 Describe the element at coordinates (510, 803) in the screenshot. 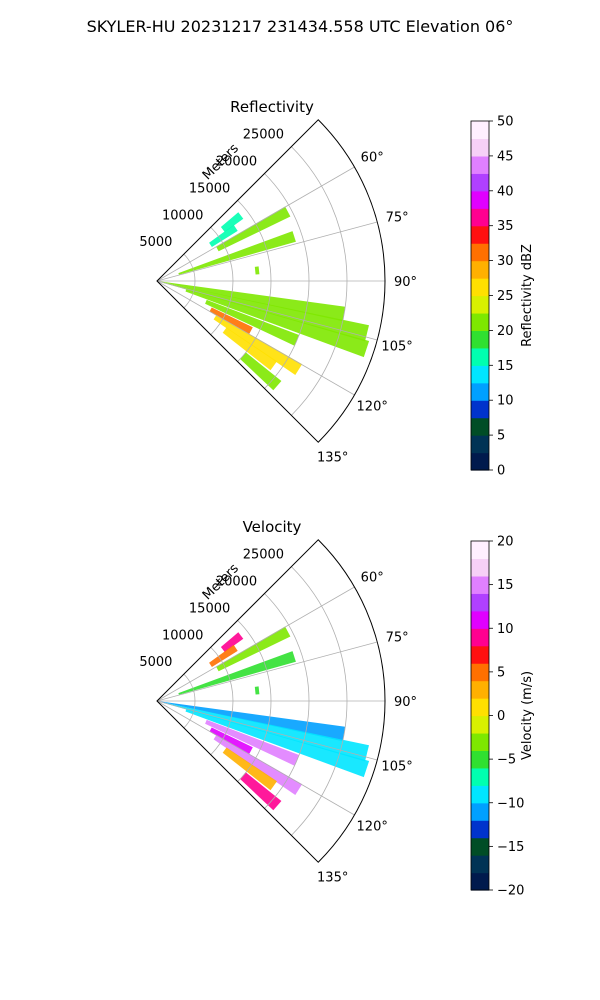

I see `colorbar-tick-label: −10` at that location.